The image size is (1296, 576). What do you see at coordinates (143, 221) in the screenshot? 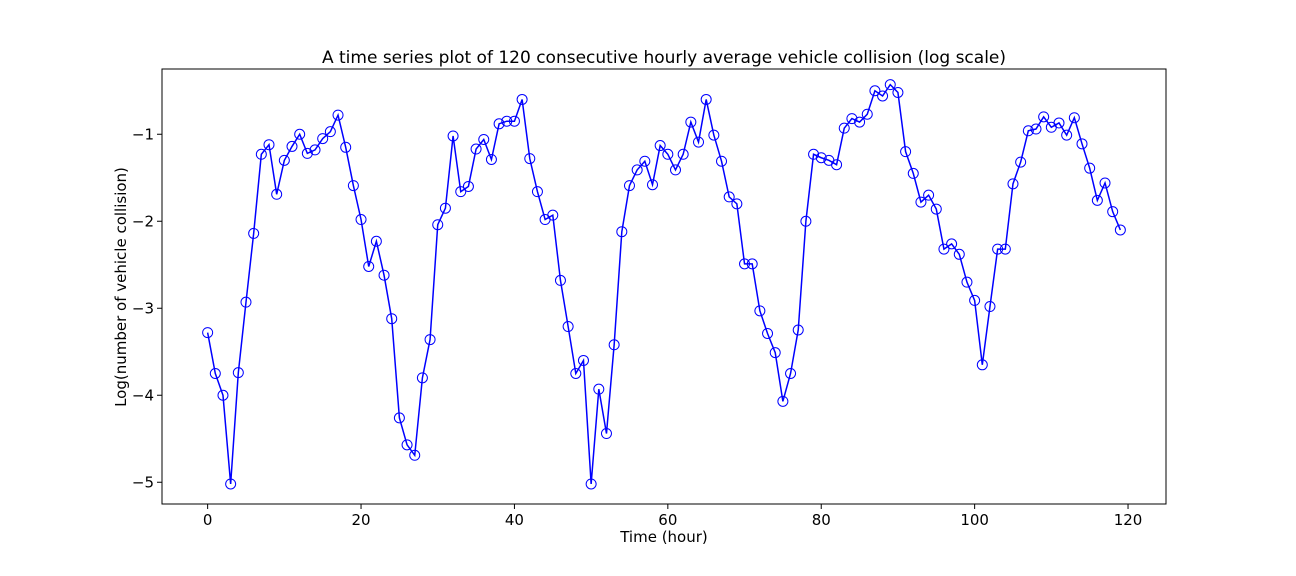
I see `y-tick-label: −2` at bounding box center [143, 221].